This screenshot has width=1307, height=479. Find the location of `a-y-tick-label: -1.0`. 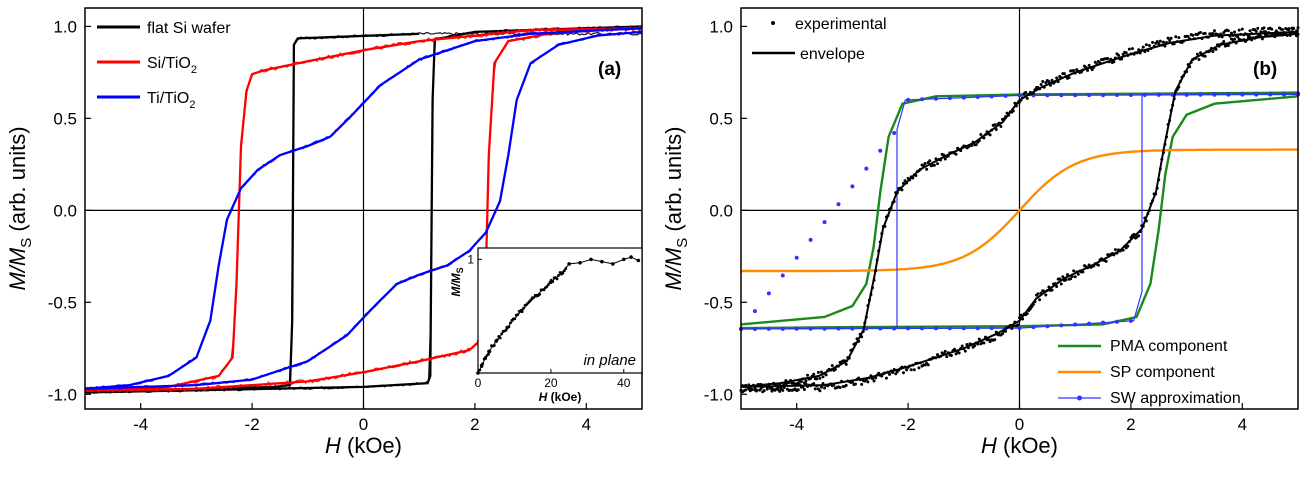

a-y-tick-label: -1.0 is located at coordinates (62, 394).